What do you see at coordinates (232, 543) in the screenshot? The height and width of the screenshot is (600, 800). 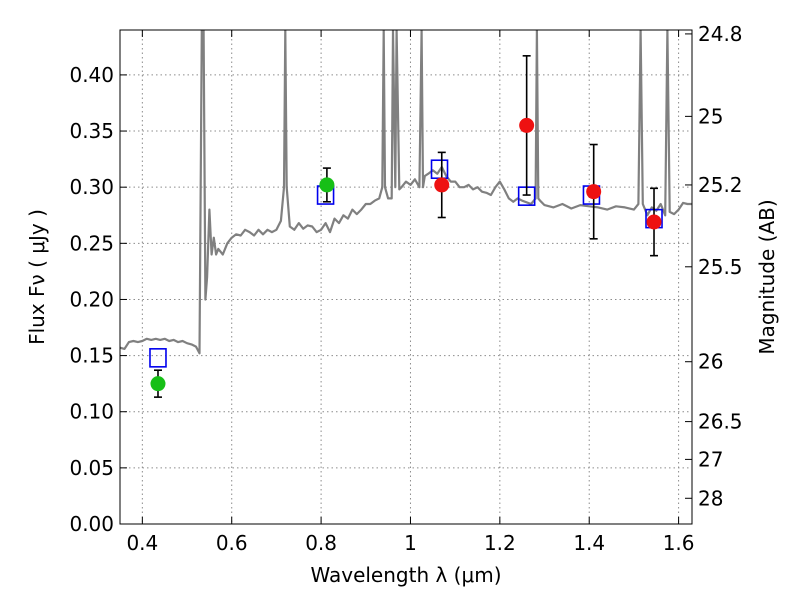 I see `x-tick-label: 0.6` at bounding box center [232, 543].